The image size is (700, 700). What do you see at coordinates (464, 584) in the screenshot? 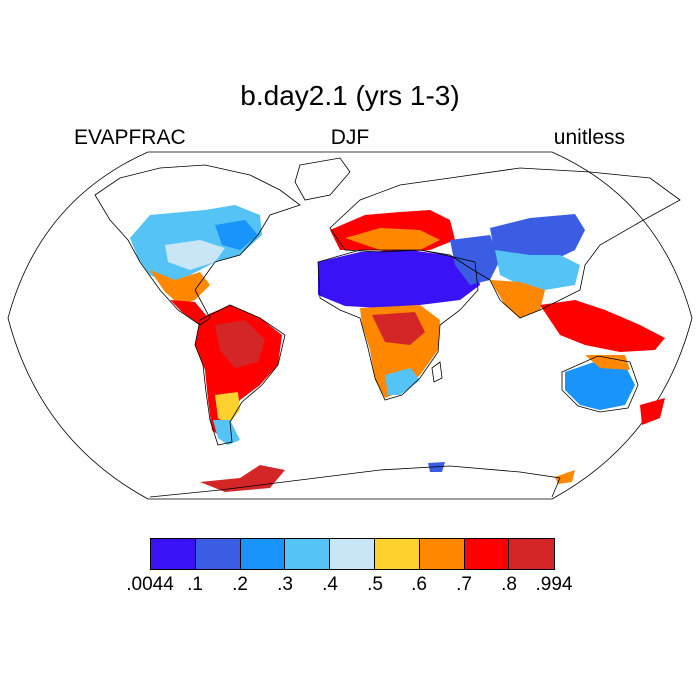
I see `colorbar-tick-label: .7` at bounding box center [464, 584].